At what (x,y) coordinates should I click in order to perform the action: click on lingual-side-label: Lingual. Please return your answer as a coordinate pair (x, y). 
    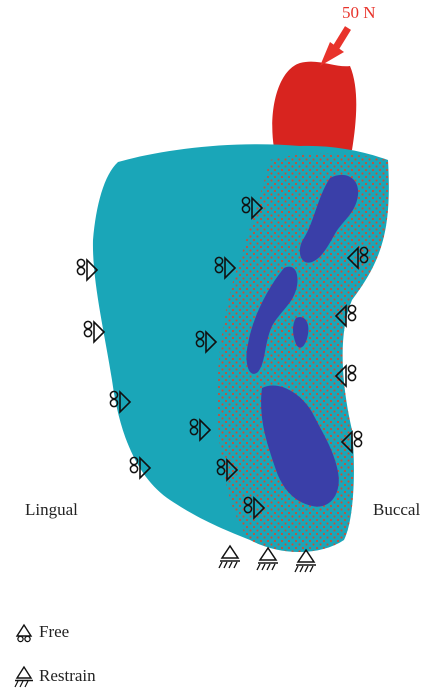
    Looking at the image, I should click on (51, 509).